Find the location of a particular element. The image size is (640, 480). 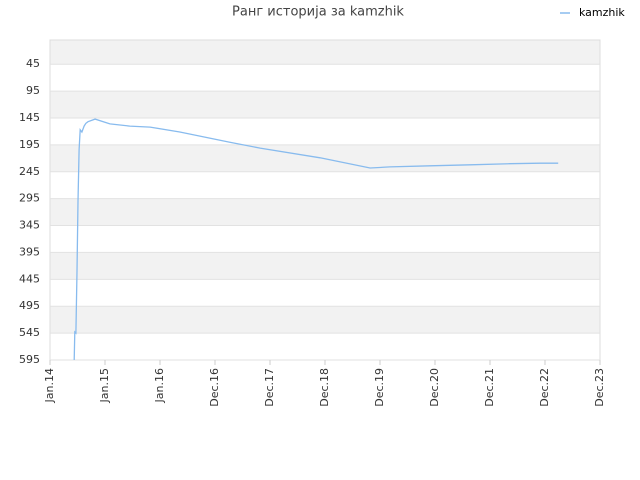

y-tick-label: 445 is located at coordinates (29, 278).